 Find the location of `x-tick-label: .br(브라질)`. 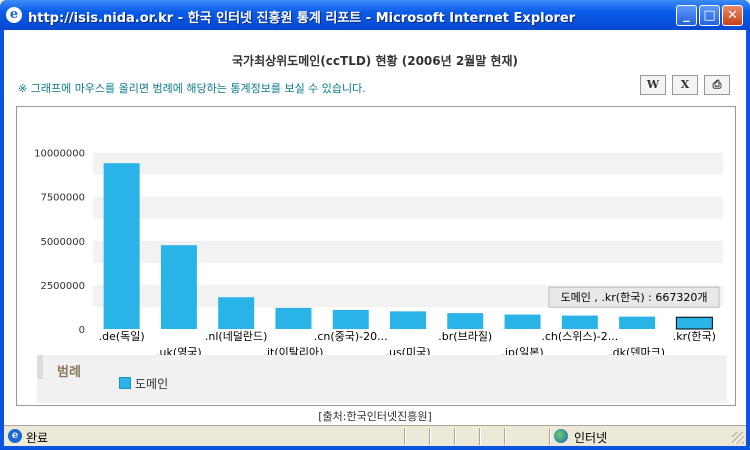

x-tick-label: .br(브라질) is located at coordinates (465, 336).